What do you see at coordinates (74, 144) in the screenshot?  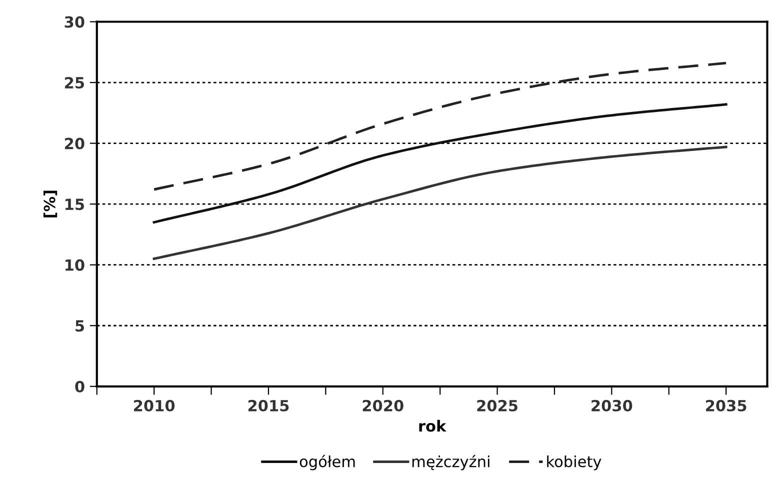 I see `y-tick-label: 20` at bounding box center [74, 144].